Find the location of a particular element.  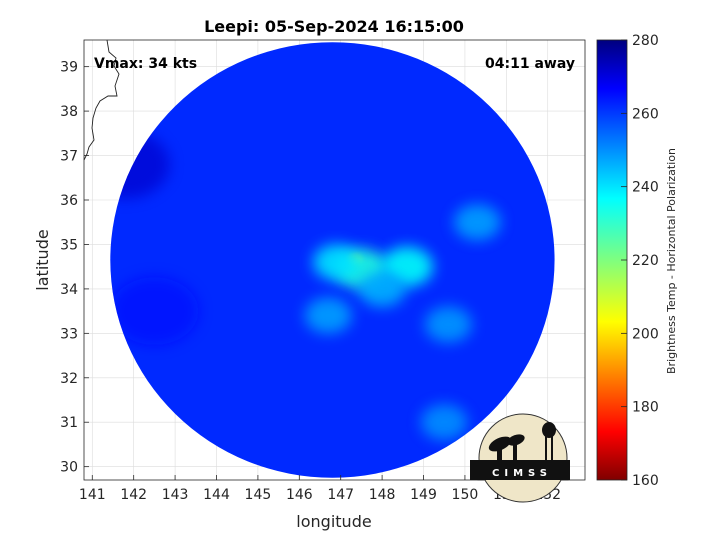

x-tick-label: 141 is located at coordinates (92, 495).